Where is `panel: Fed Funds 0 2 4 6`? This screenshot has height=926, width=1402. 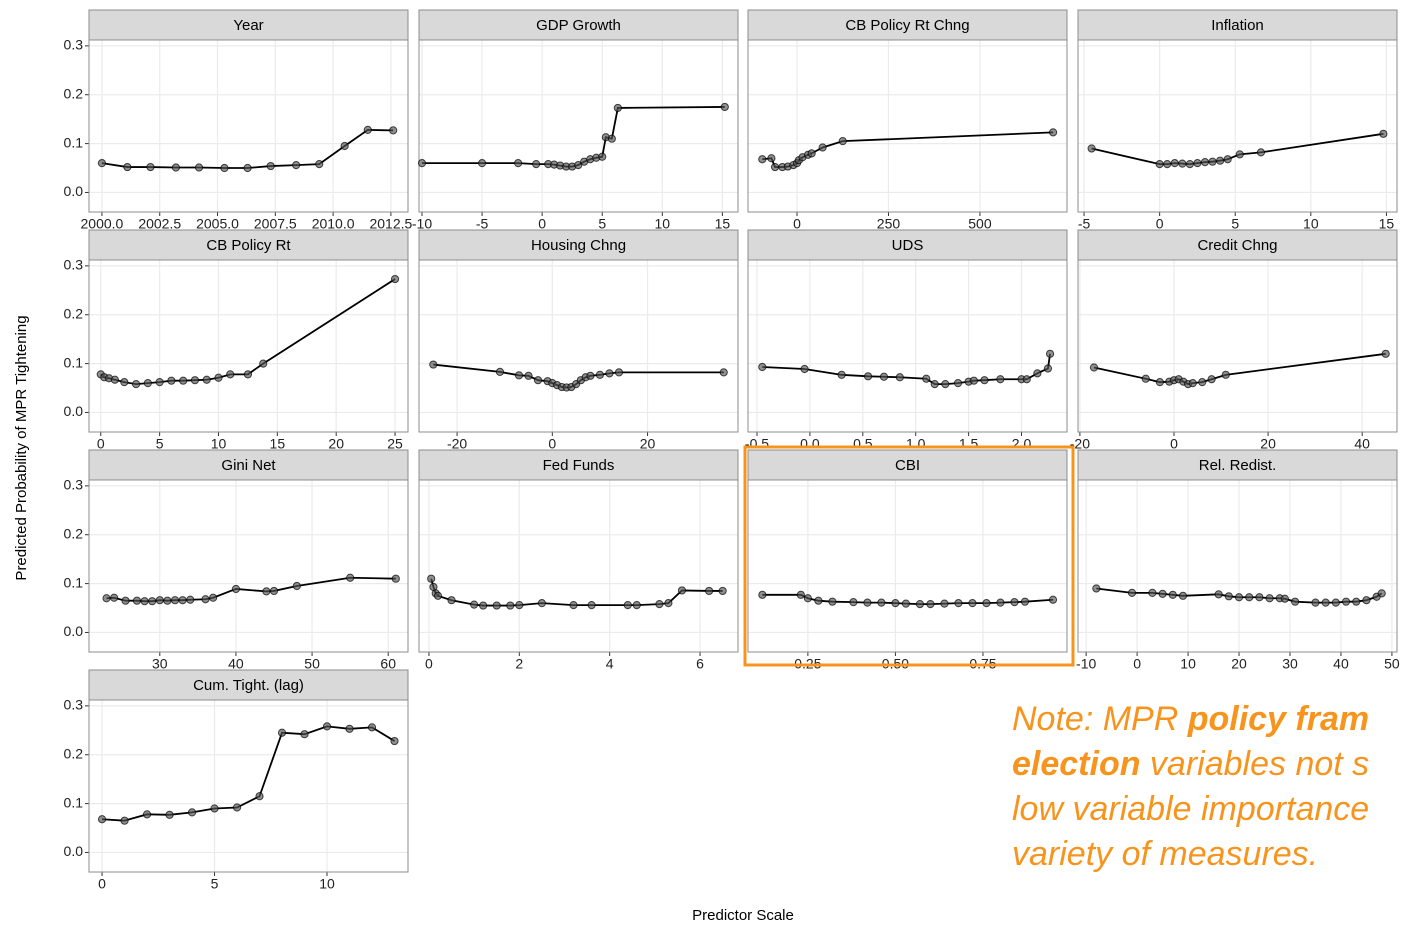
panel: Fed Funds 0 2 4 6 is located at coordinates (578, 560).